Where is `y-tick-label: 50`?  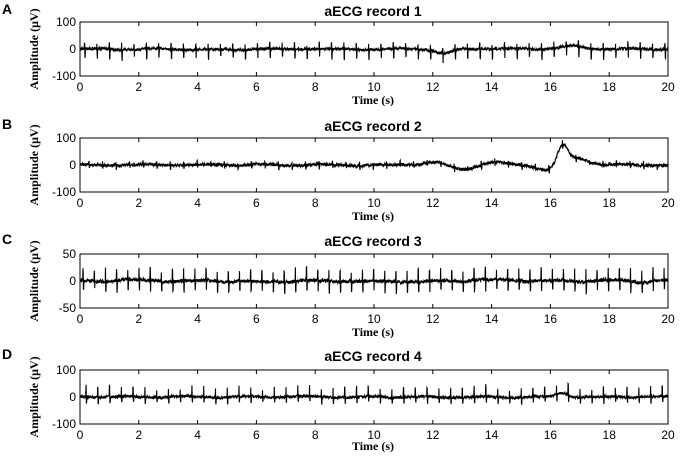
y-tick-label: 50 is located at coordinates (70, 254).